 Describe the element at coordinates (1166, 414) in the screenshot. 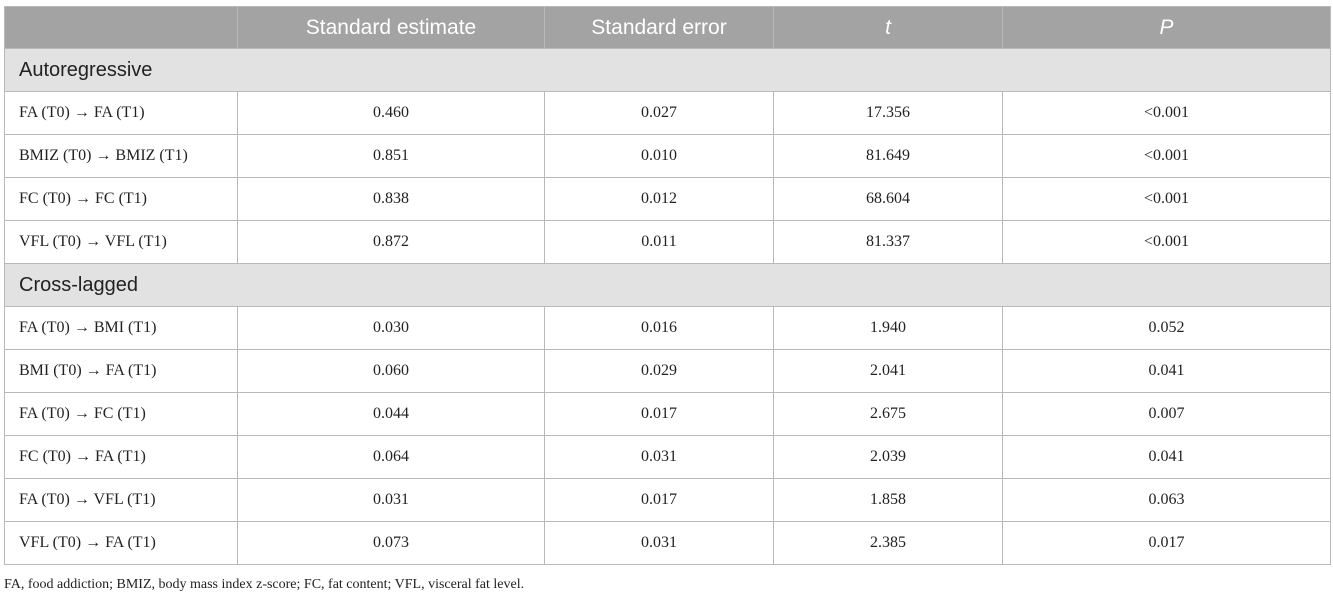

I see `cell-p: 0.007` at that location.